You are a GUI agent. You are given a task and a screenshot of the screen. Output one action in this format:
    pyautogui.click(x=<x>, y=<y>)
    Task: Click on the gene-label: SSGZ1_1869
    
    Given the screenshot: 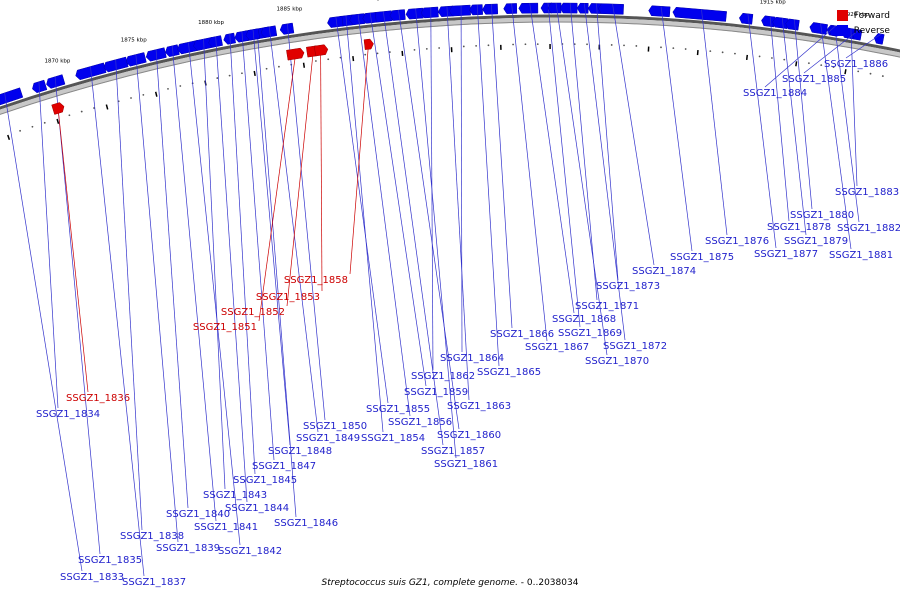 What is the action you would take?
    pyautogui.click(x=590, y=333)
    